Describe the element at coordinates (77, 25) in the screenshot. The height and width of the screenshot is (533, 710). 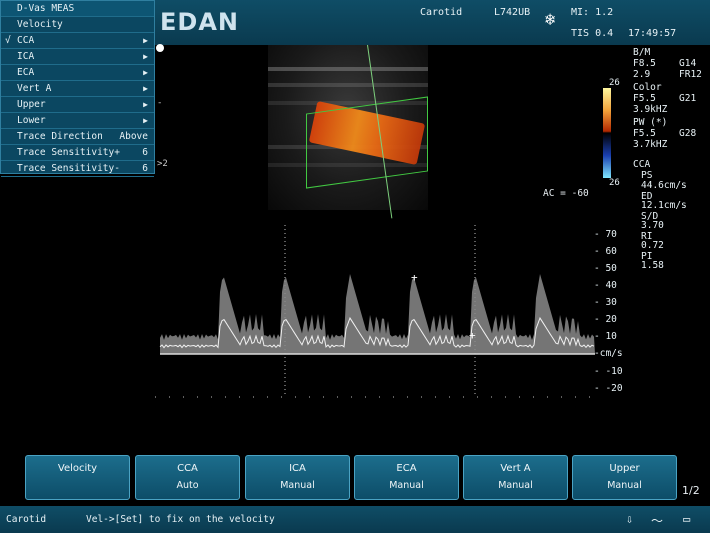
I see `menu-item-velocity: Velocity` at that location.